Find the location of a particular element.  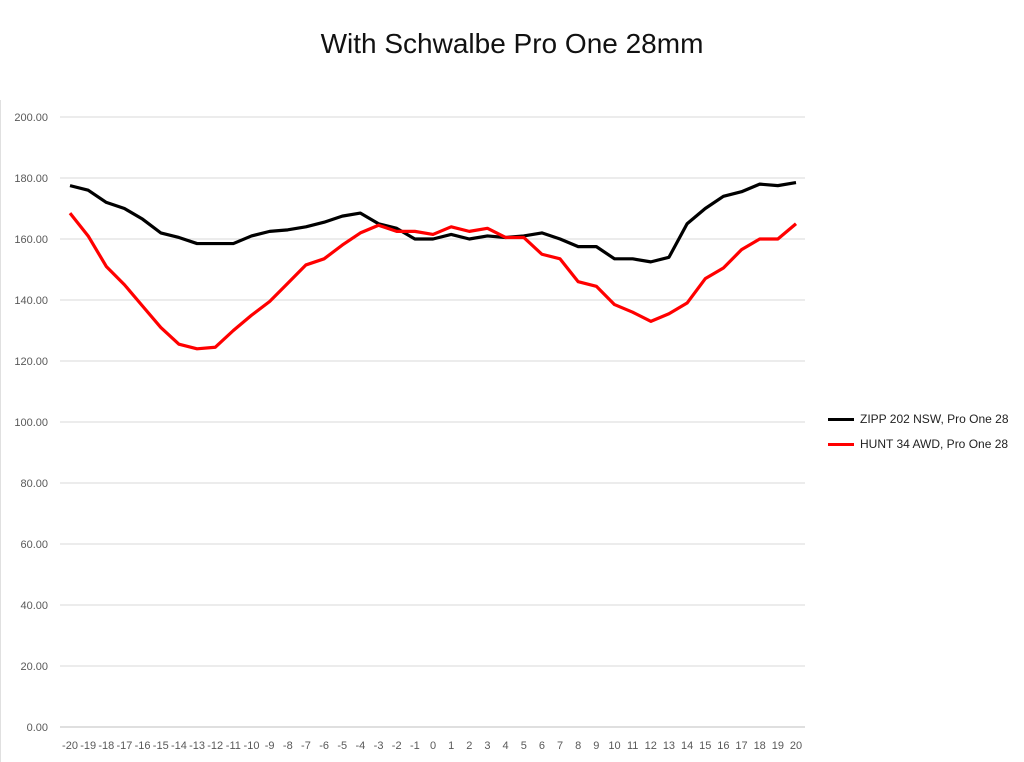

x-tick-label: 0 is located at coordinates (433, 746).